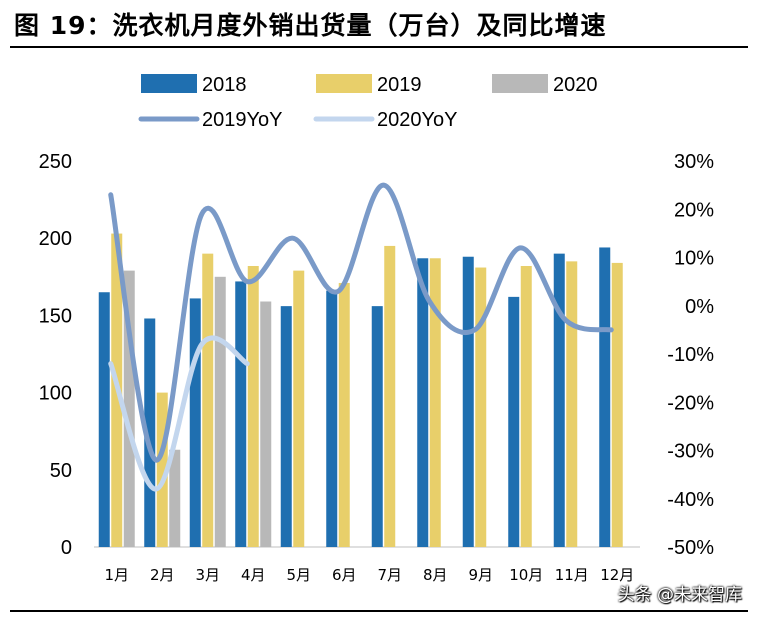  What do you see at coordinates (690, 500) in the screenshot?
I see `y2-axis-tick-label: -40%` at bounding box center [690, 500].